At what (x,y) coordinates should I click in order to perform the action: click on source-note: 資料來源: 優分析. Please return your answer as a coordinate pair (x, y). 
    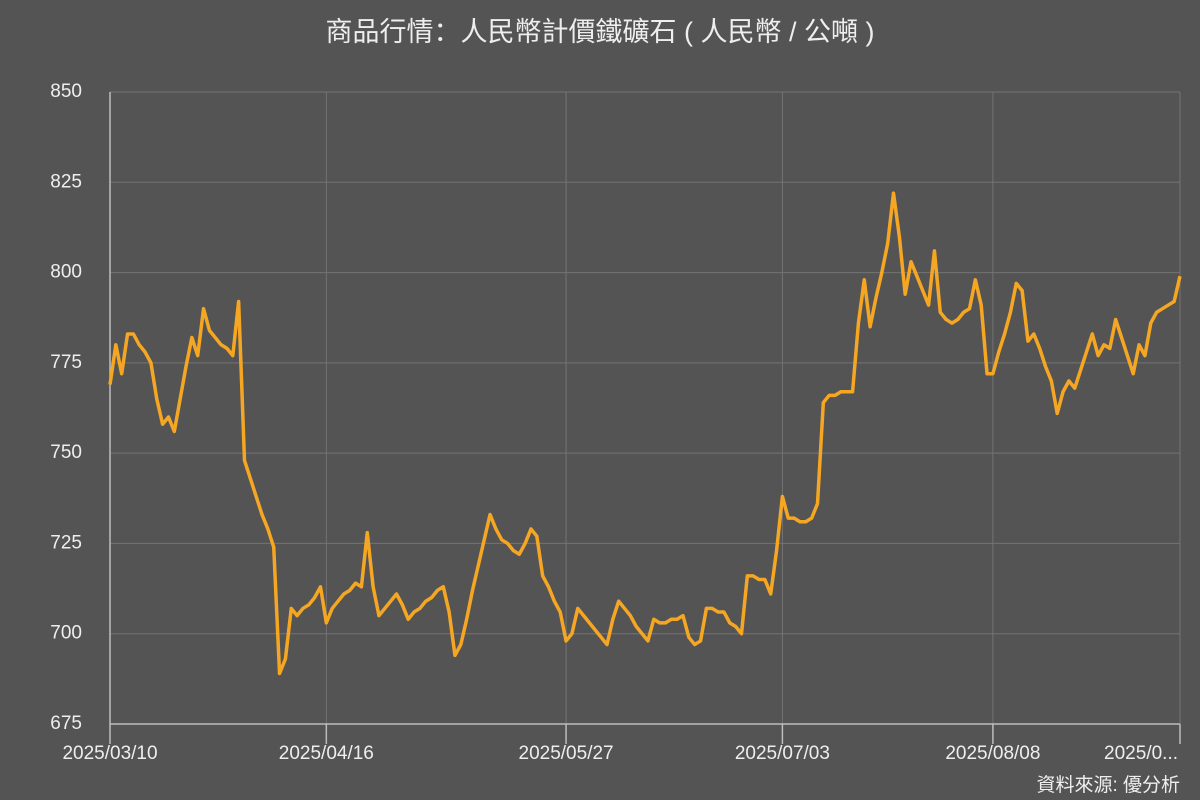
    Looking at the image, I should click on (1108, 785).